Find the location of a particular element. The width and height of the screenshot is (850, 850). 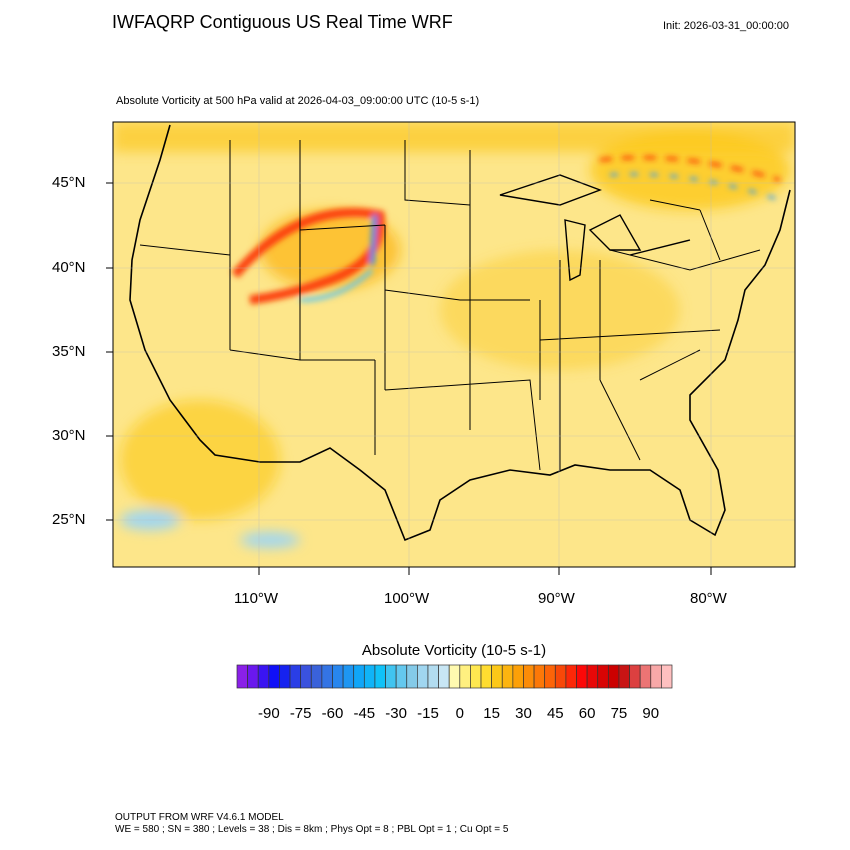

colorbar-tick-label: -45 is located at coordinates (364, 713).